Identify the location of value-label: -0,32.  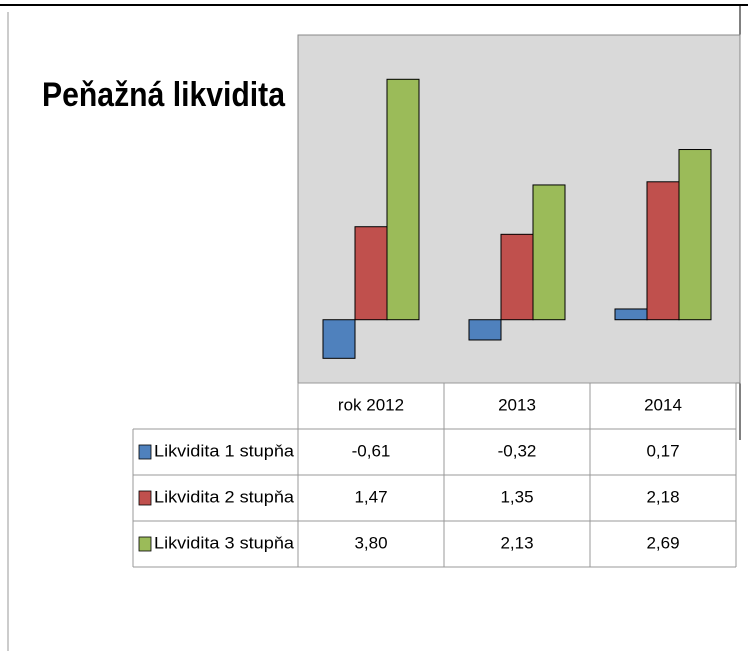
(517, 450).